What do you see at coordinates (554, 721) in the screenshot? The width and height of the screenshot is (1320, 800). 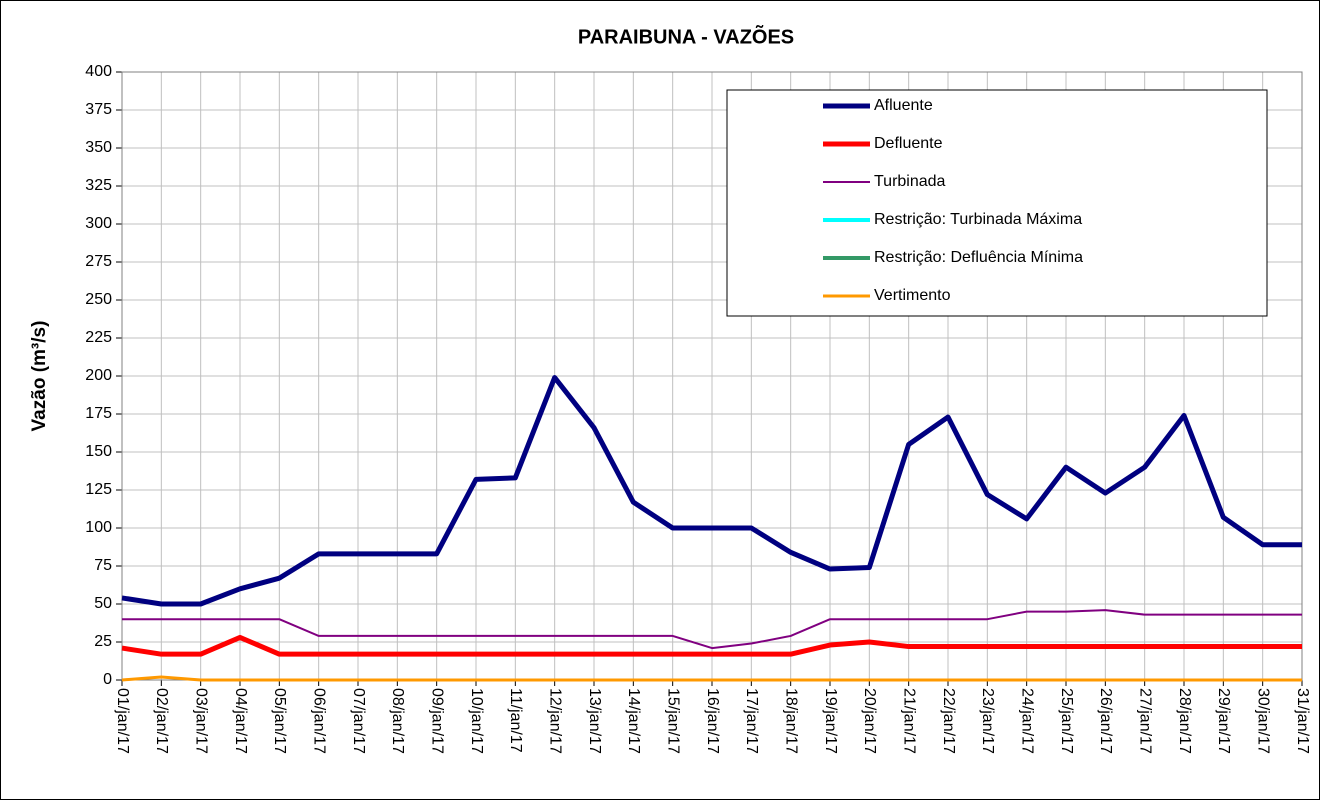 I see `x-tick-label: 12/jan/17` at bounding box center [554, 721].